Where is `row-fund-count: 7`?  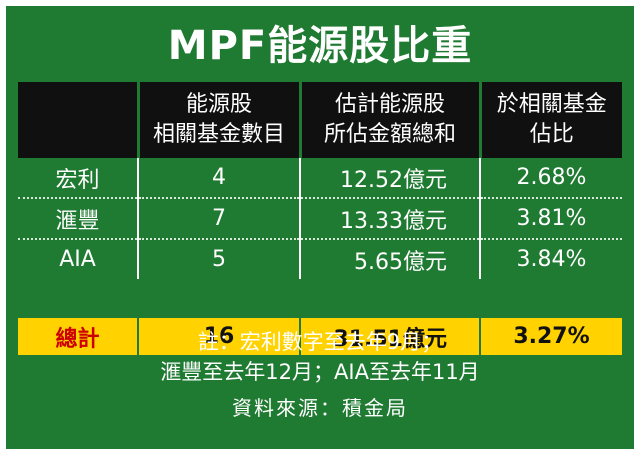 row-fund-count: 7 is located at coordinates (219, 219).